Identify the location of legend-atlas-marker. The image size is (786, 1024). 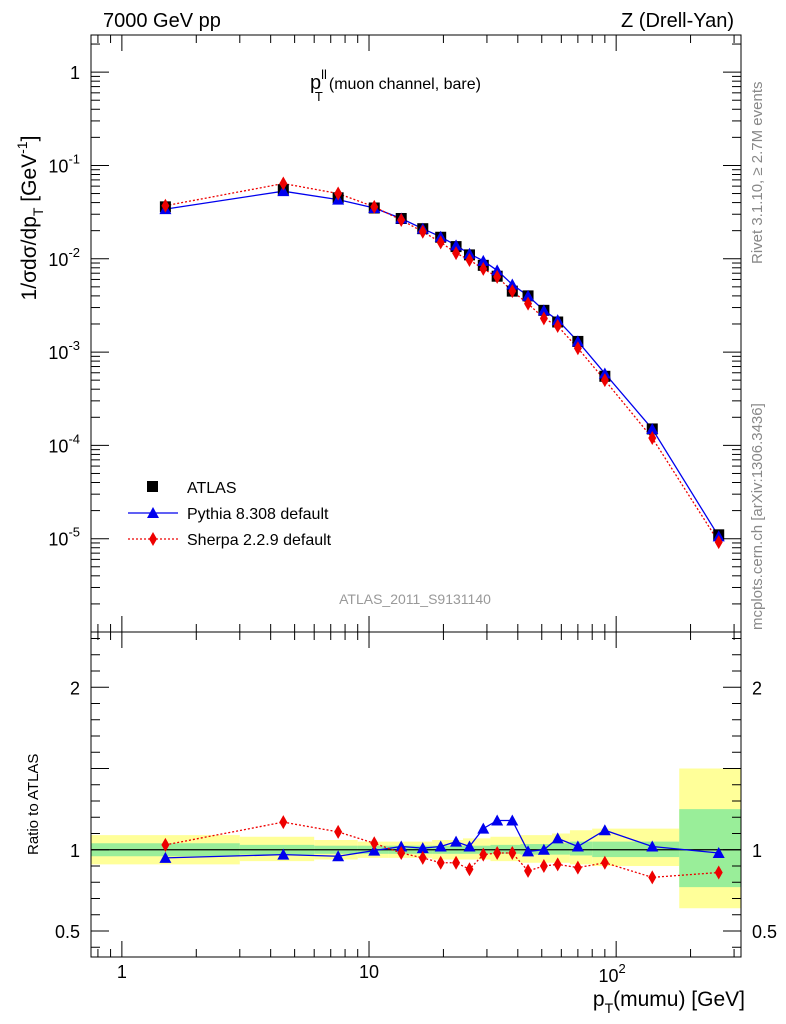
(152, 486).